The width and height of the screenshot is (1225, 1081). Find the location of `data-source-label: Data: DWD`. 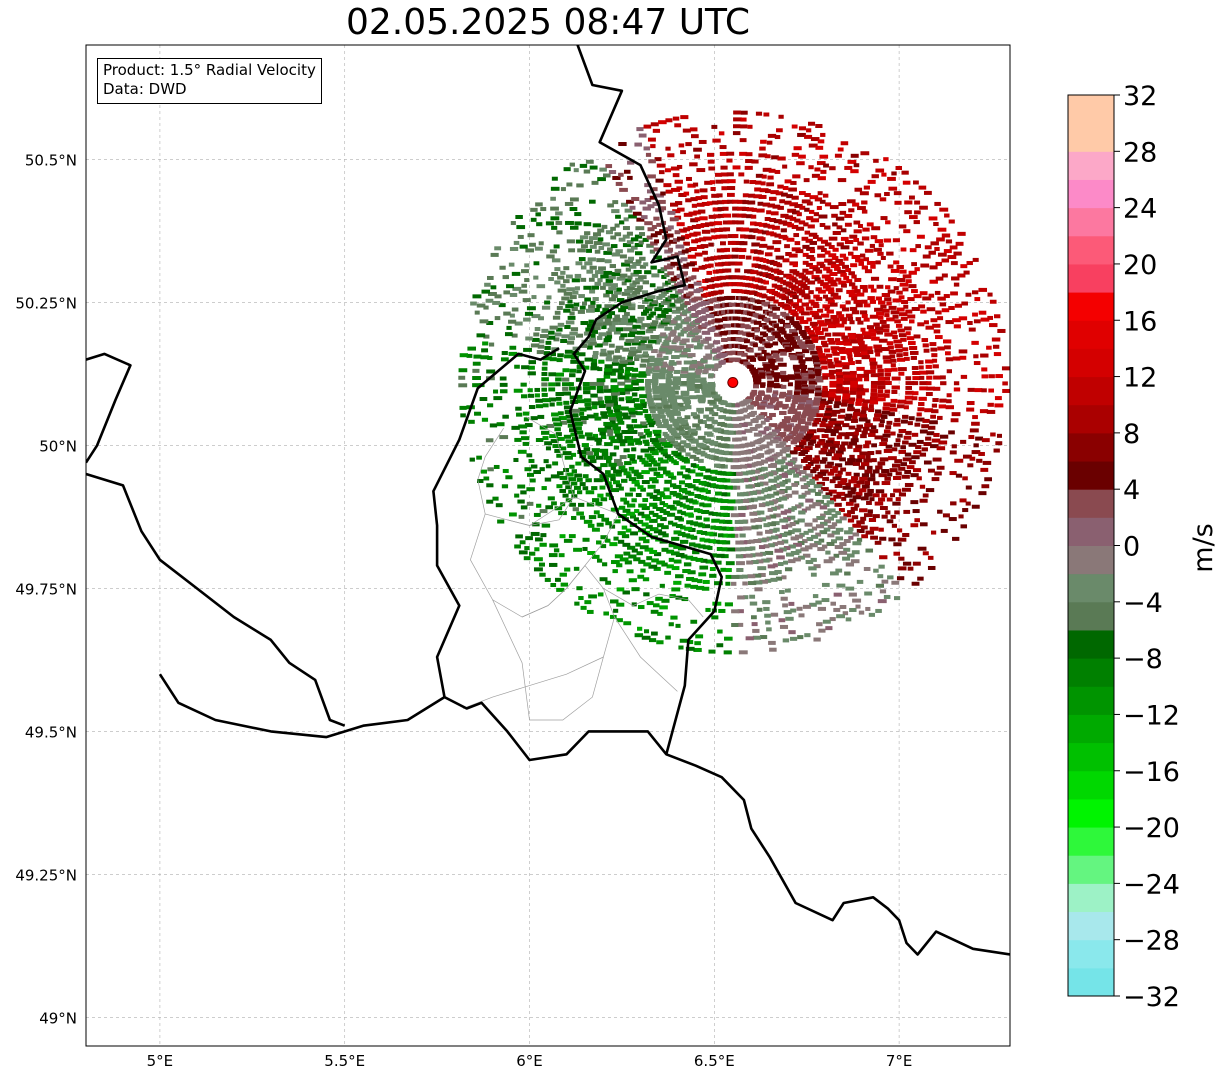

data-source-label: Data: DWD is located at coordinates (145, 89).